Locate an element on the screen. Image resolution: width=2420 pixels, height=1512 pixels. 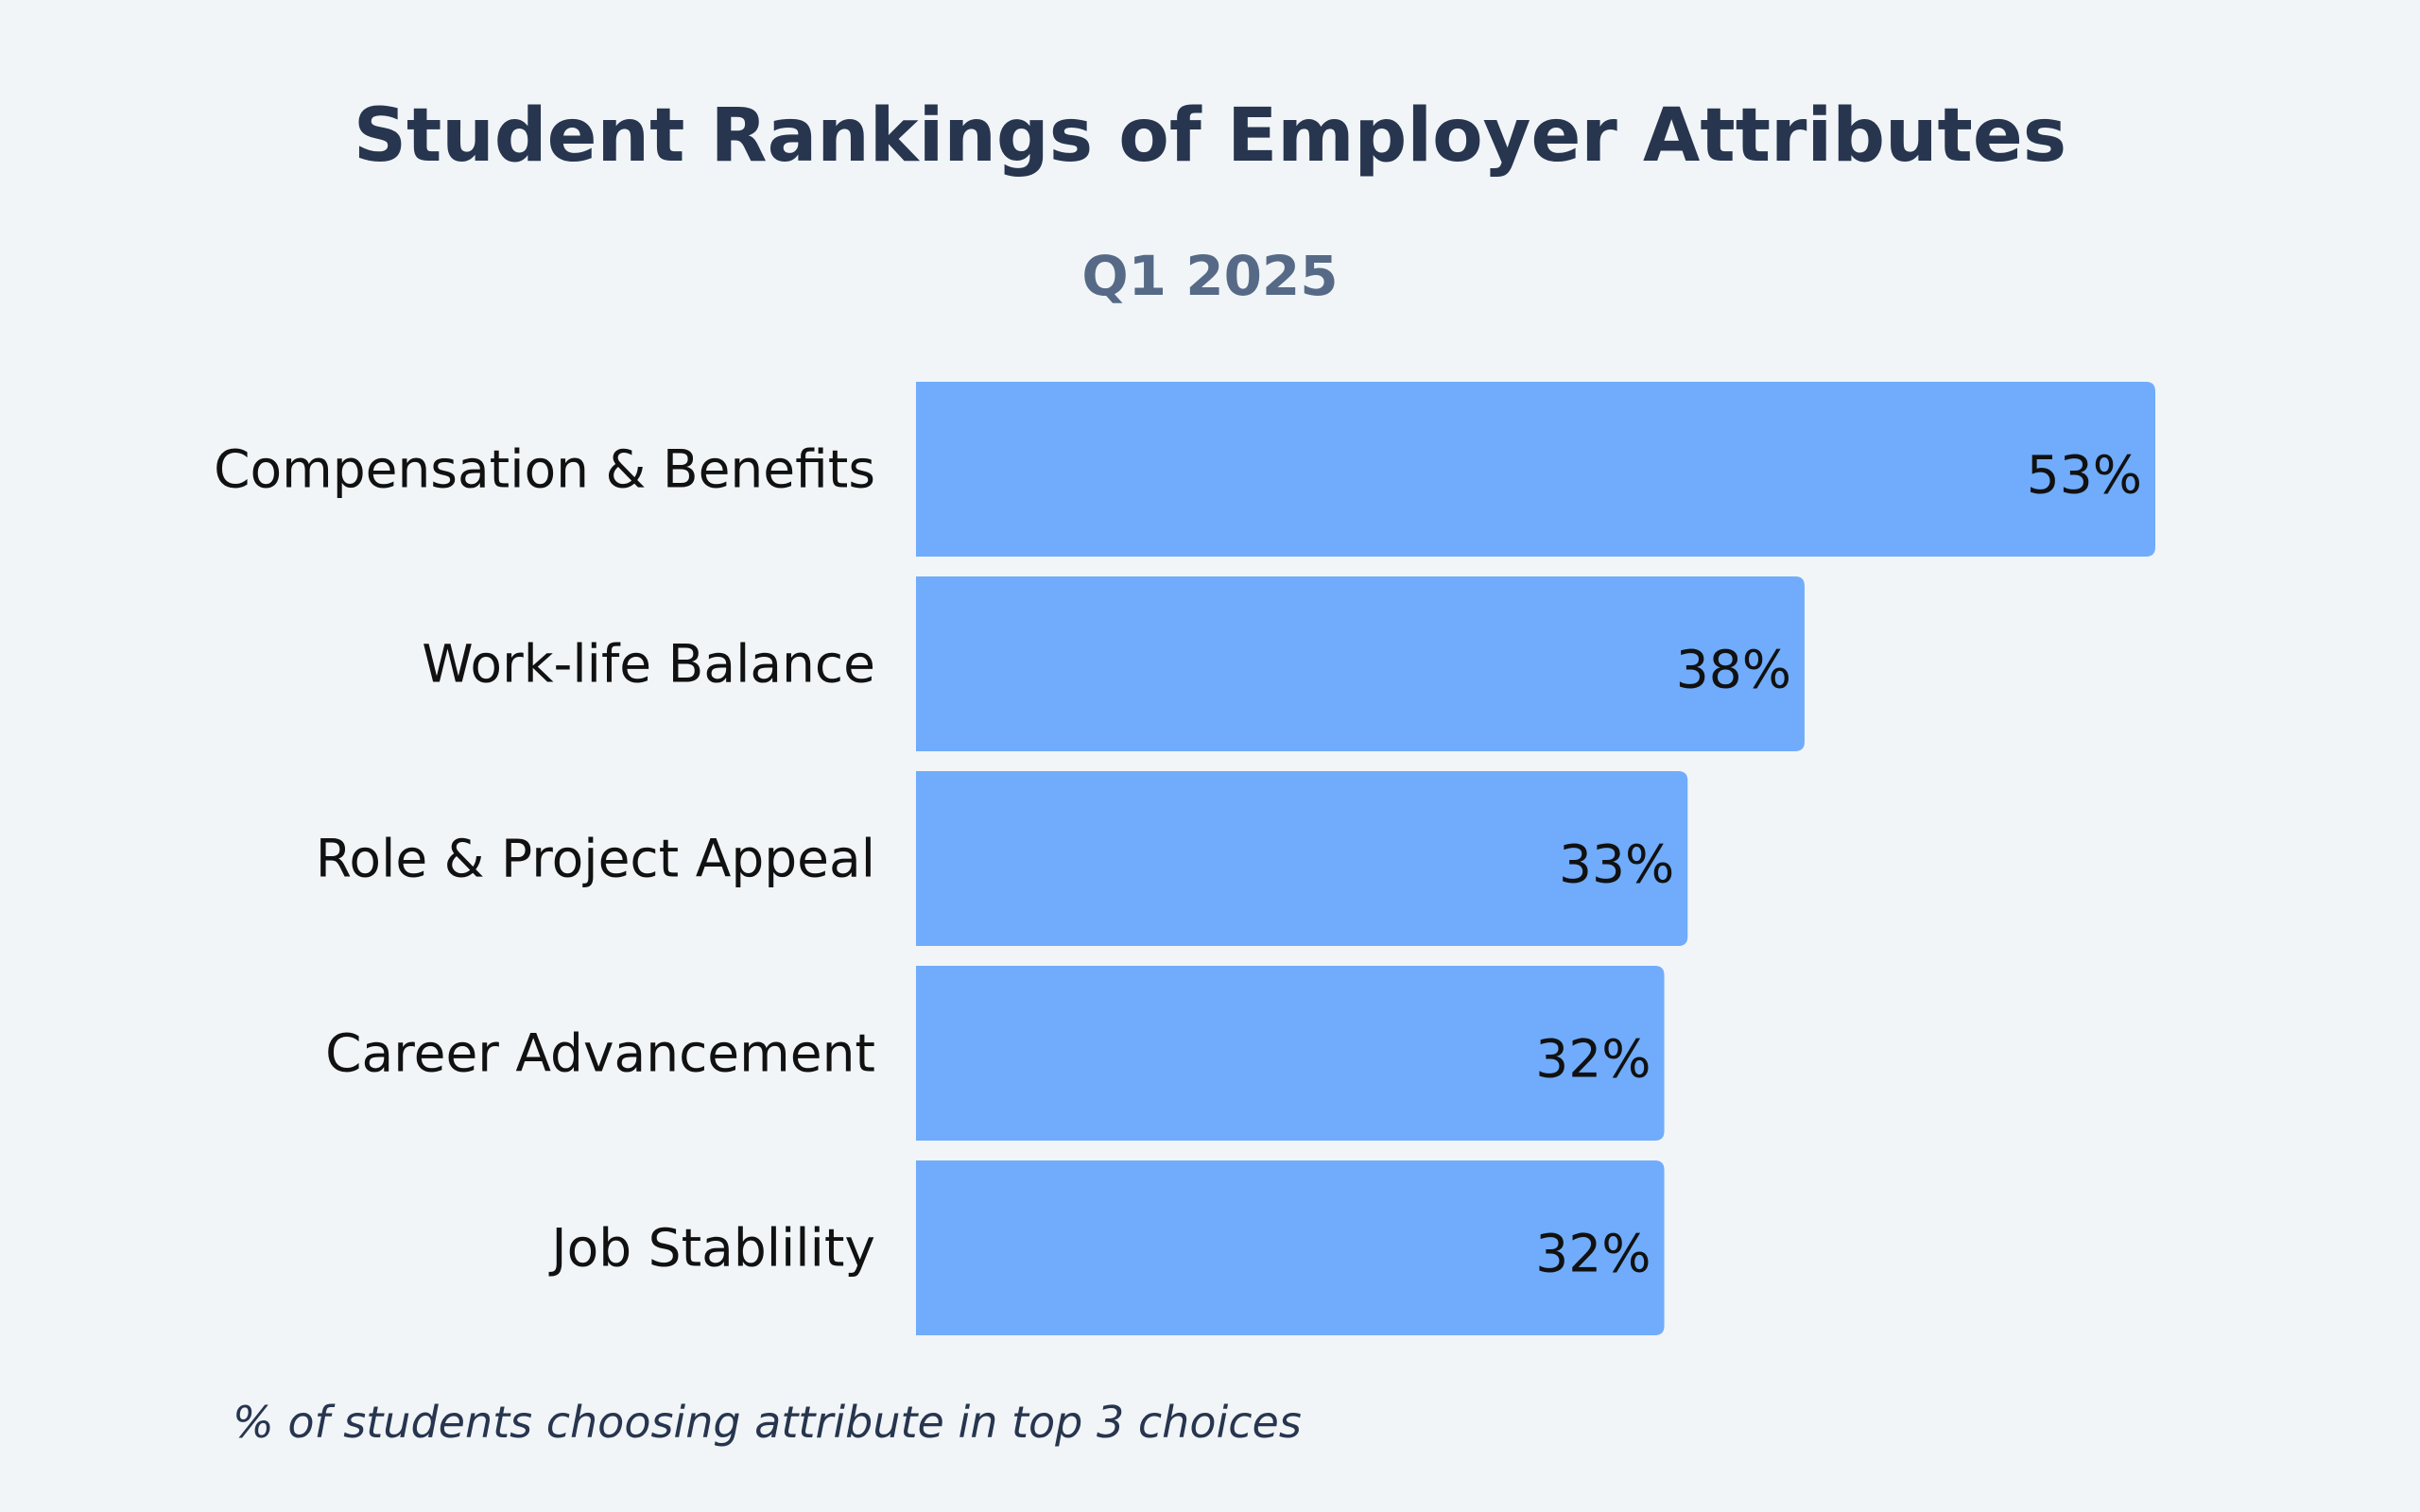
chart-subtitle: Q1 2025 is located at coordinates (1210, 276).